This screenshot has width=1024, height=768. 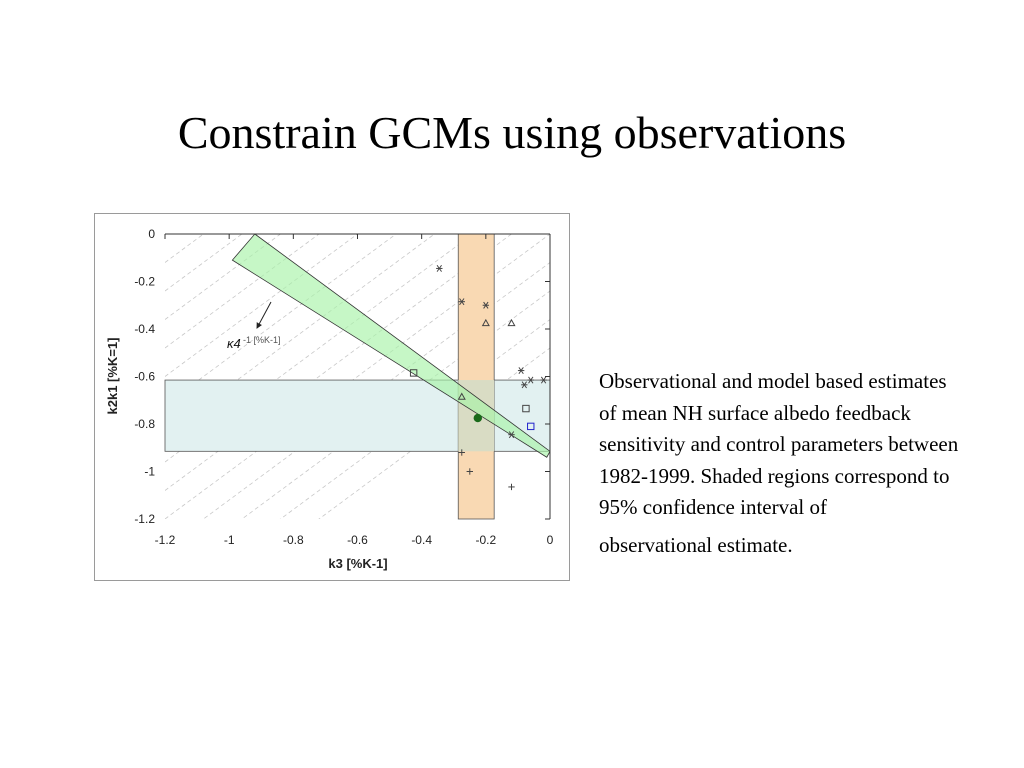 I want to click on k4-arrow, so click(x=264, y=315).